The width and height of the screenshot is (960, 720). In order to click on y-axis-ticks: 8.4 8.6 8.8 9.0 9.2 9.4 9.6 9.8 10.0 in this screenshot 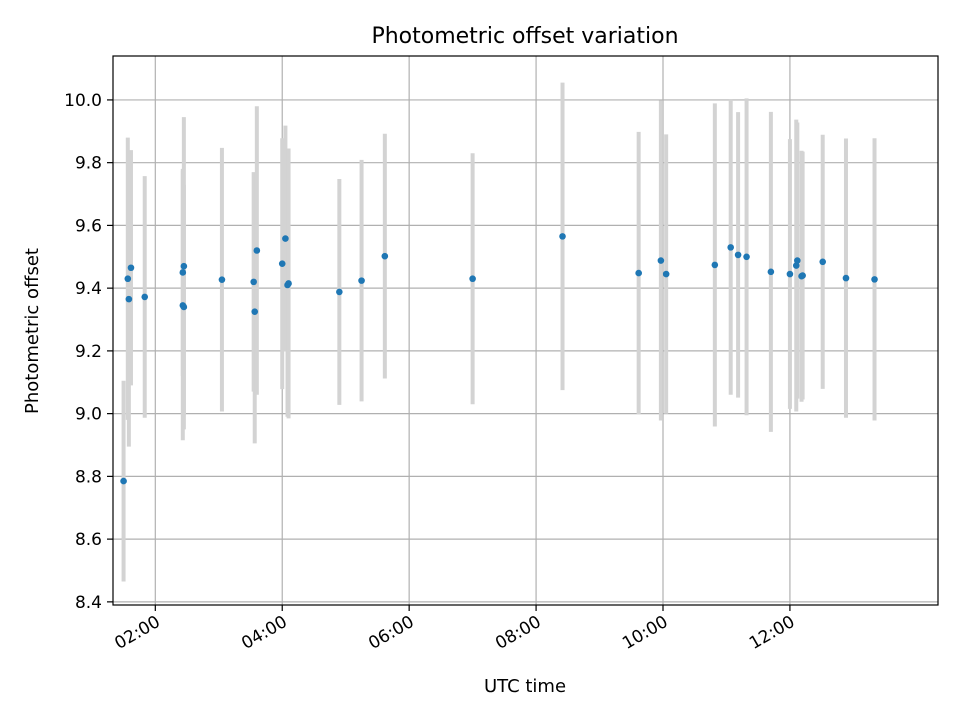, I will do `click(88, 352)`.